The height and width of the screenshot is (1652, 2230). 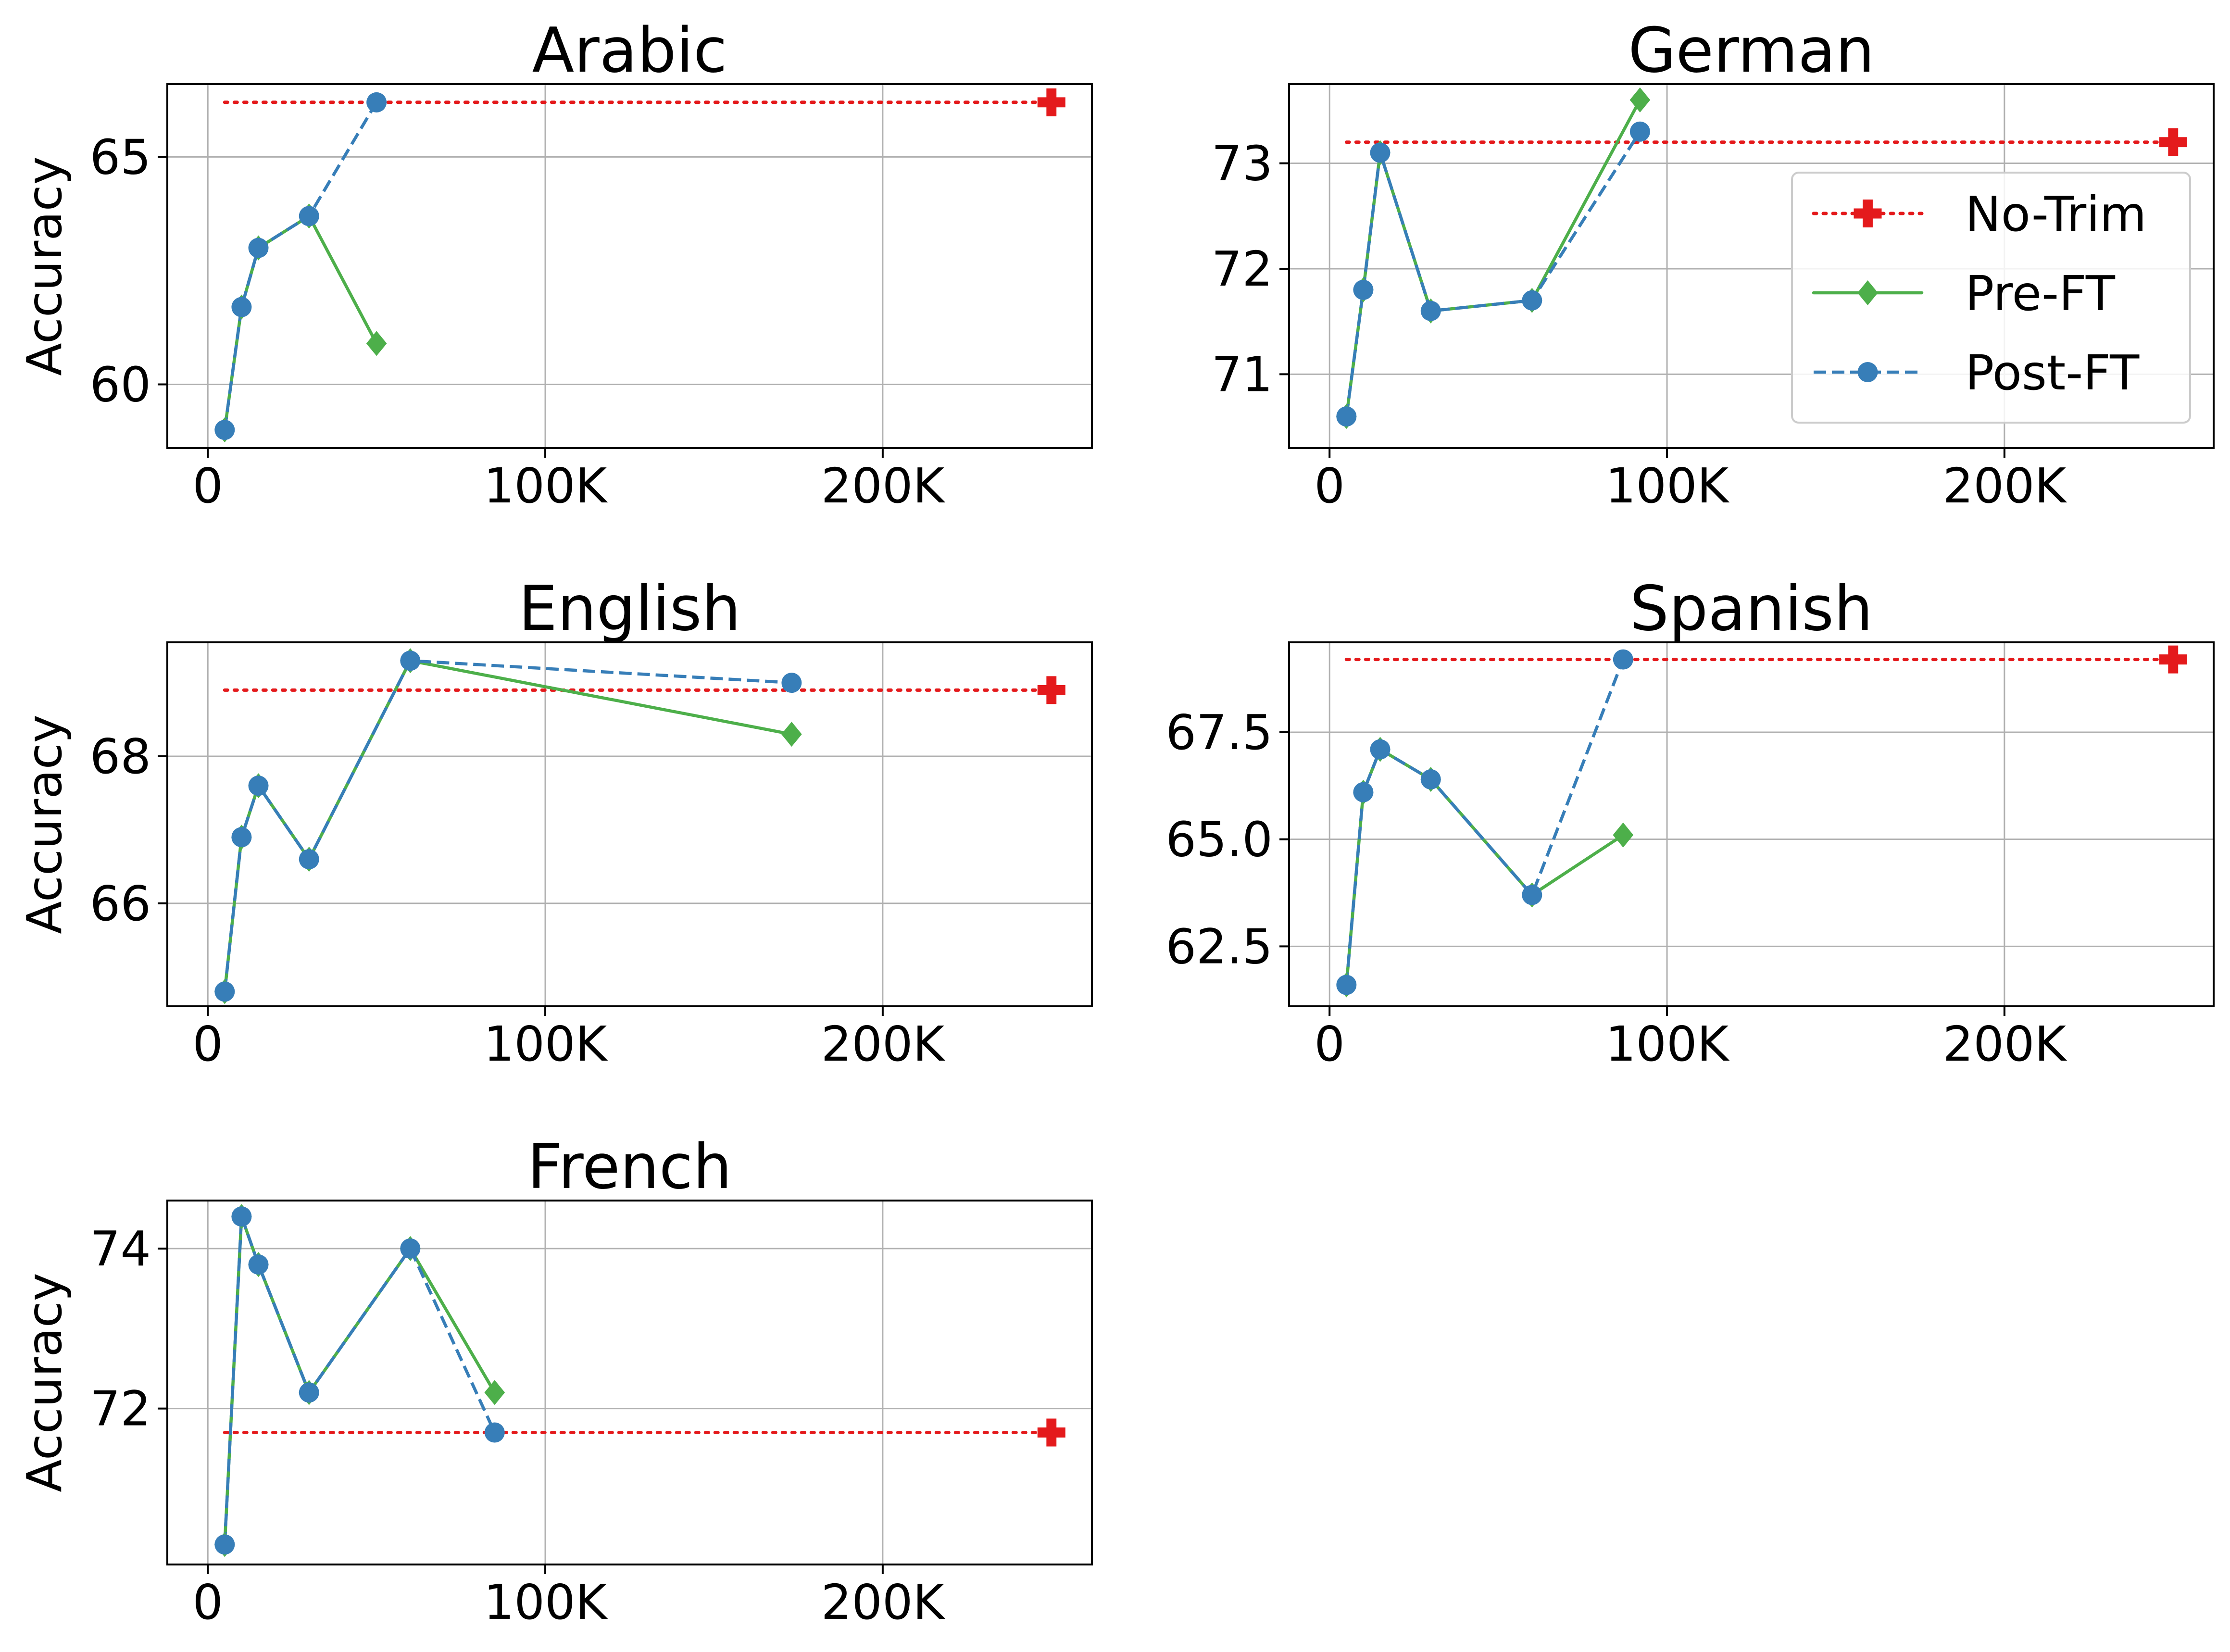 I want to click on panel-arabic: 0 100K 200K 60 65 Arabic Accuracy, so click(x=554, y=265).